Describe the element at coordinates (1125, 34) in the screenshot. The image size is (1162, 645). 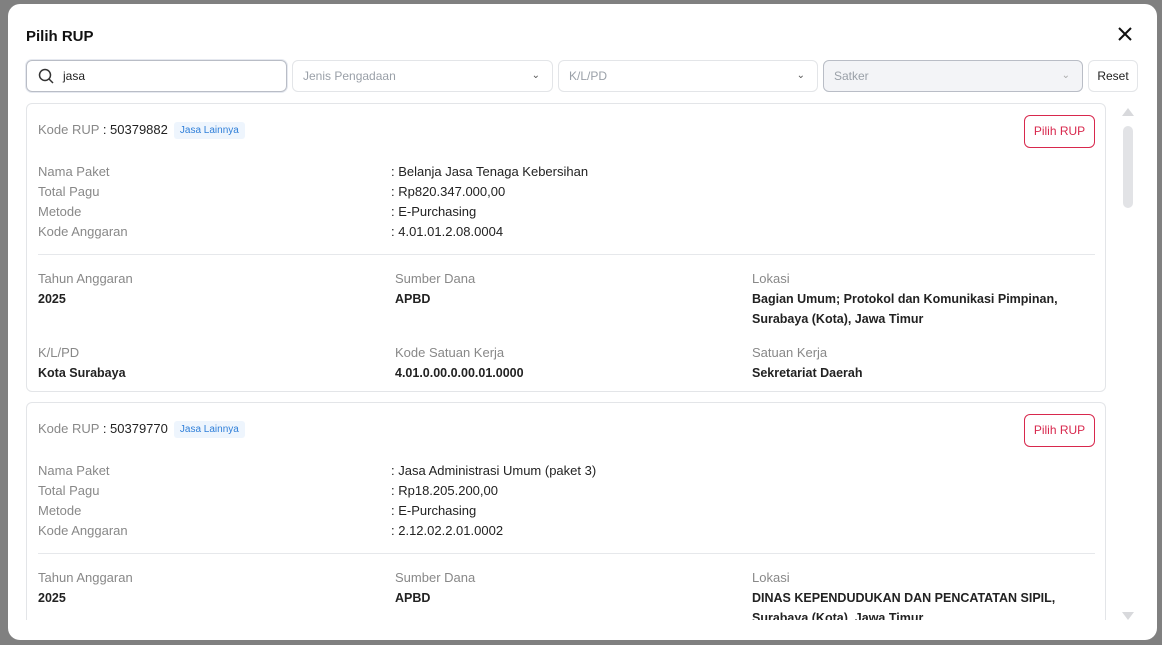
I see `close-icon` at that location.